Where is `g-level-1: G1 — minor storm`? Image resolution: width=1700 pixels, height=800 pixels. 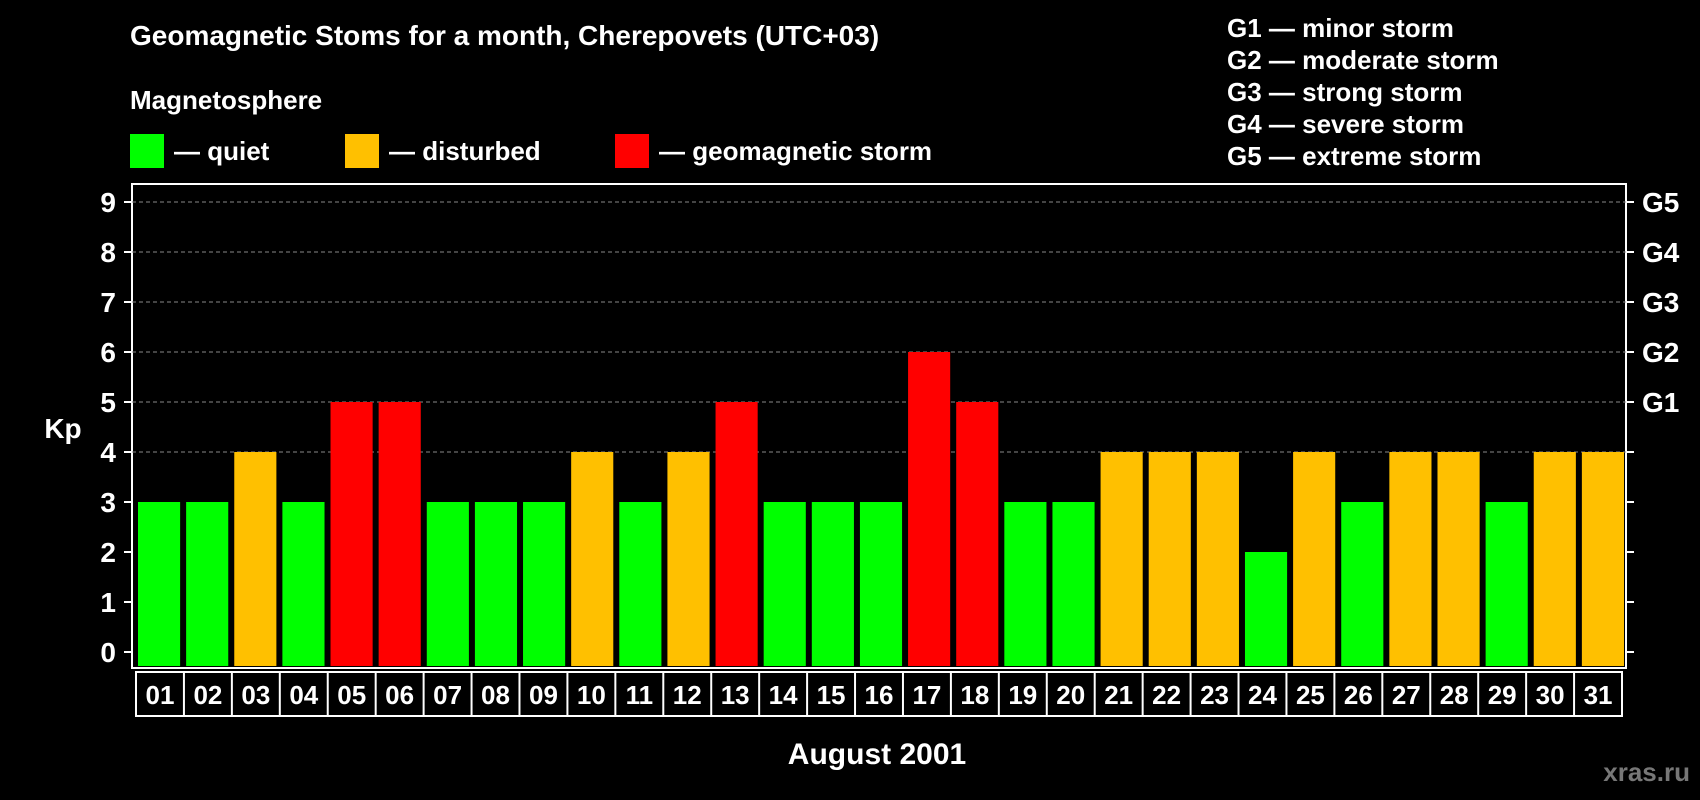
g-level-1: G1 — minor storm is located at coordinates (1340, 28).